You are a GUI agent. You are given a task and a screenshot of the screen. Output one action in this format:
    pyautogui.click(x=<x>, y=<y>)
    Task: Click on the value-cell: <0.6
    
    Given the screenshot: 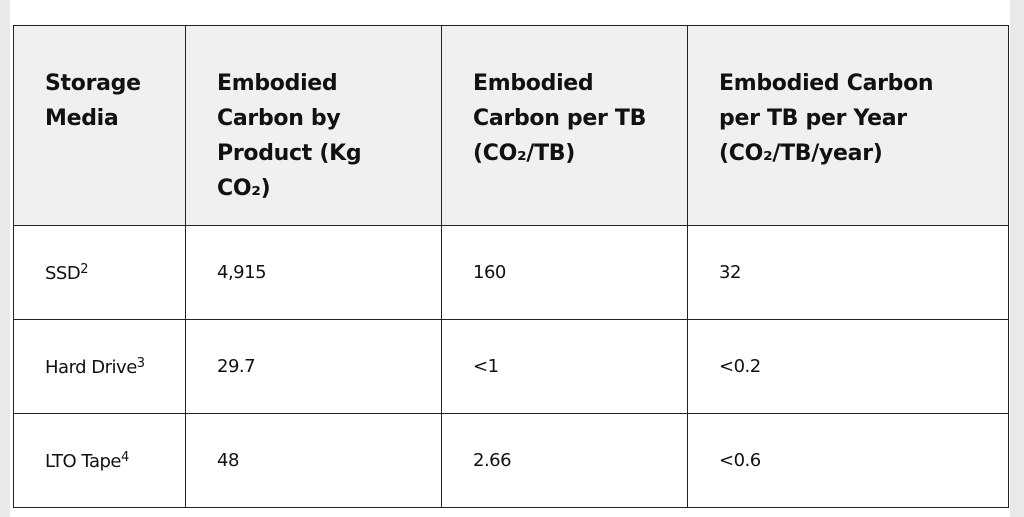 What is the action you would take?
    pyautogui.click(x=848, y=460)
    